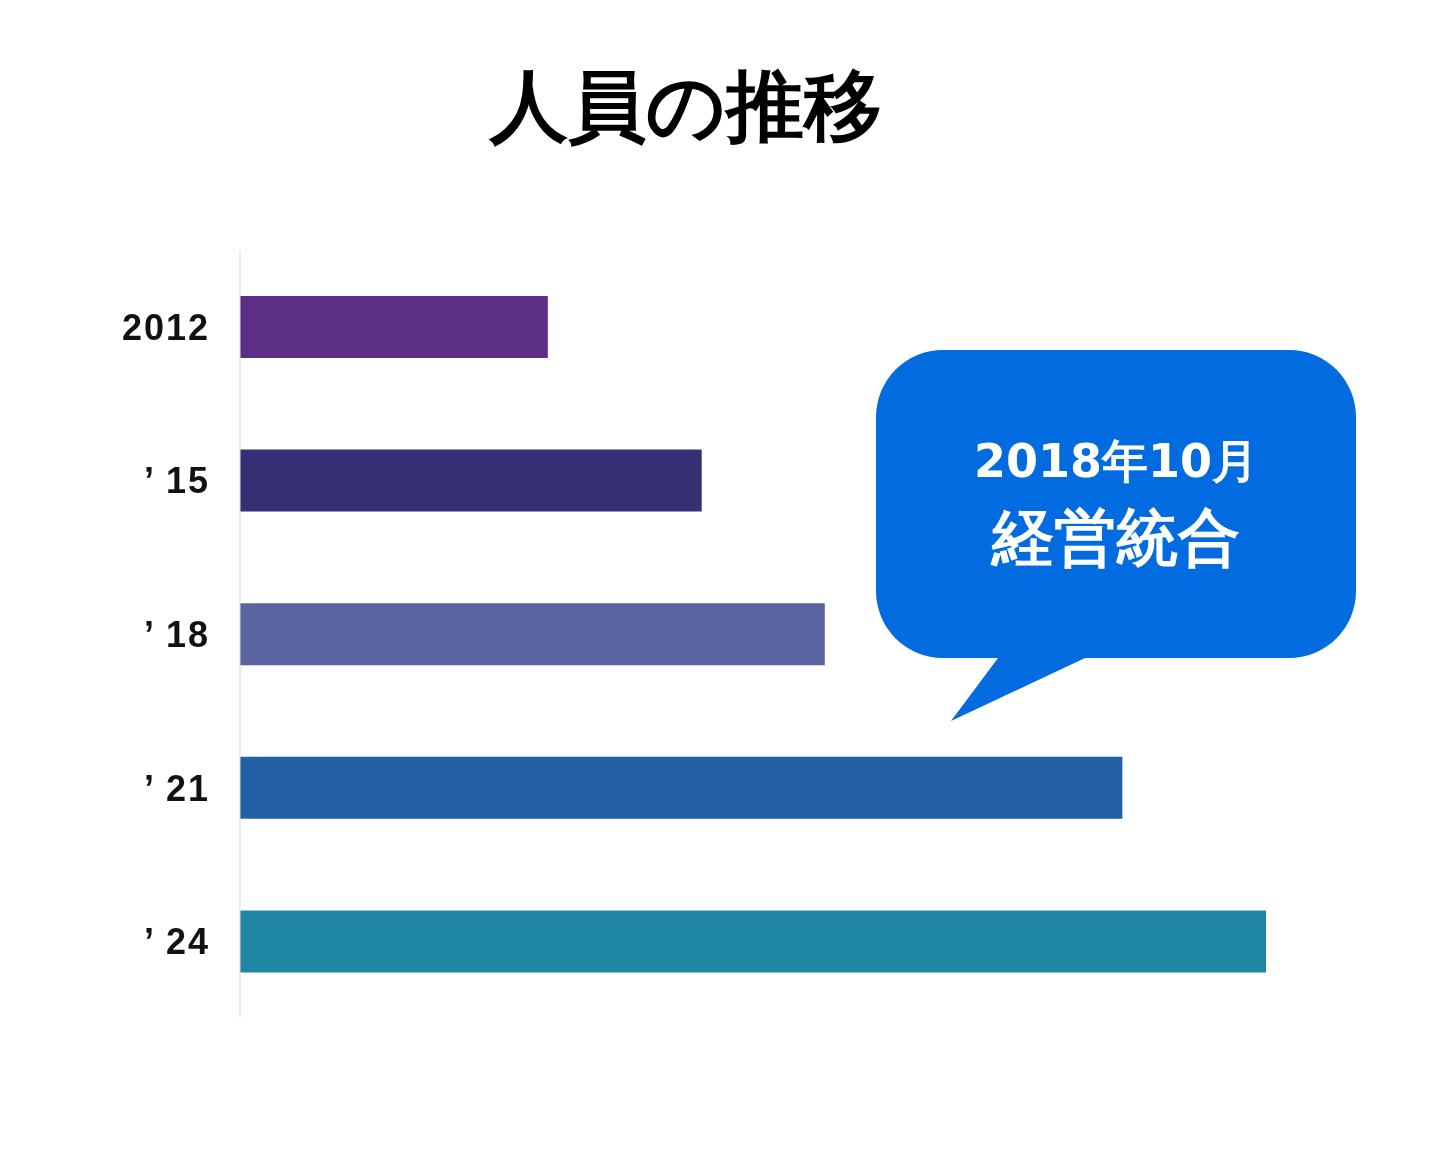 The image size is (1444, 1167). Describe the element at coordinates (176, 634) in the screenshot. I see `y-tick-label: ’ 18` at that location.